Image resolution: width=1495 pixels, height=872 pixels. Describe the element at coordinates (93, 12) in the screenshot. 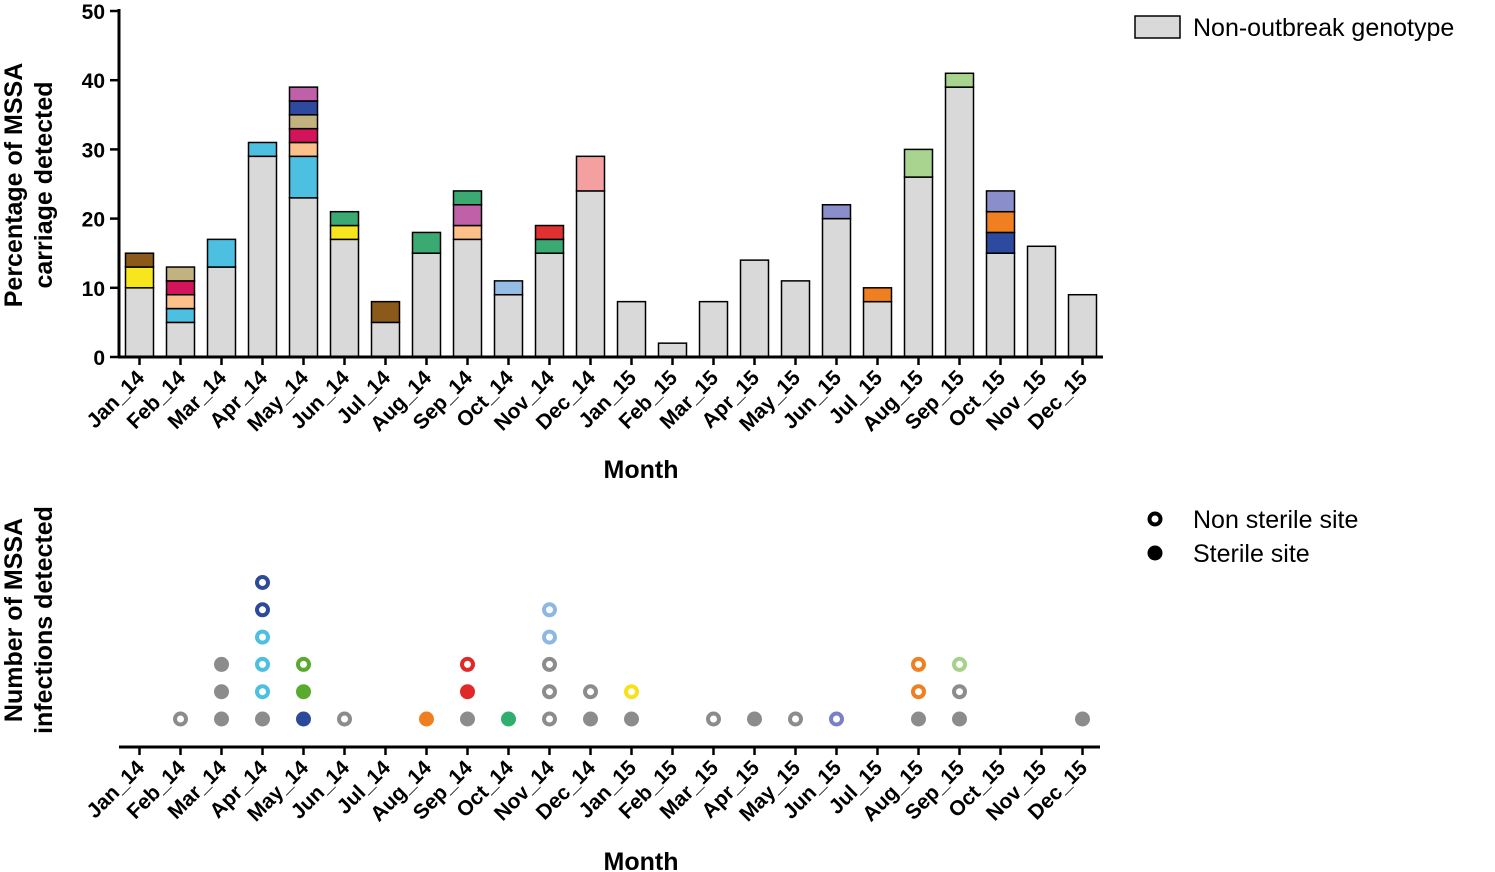

I see `y-tick-label: 50` at that location.